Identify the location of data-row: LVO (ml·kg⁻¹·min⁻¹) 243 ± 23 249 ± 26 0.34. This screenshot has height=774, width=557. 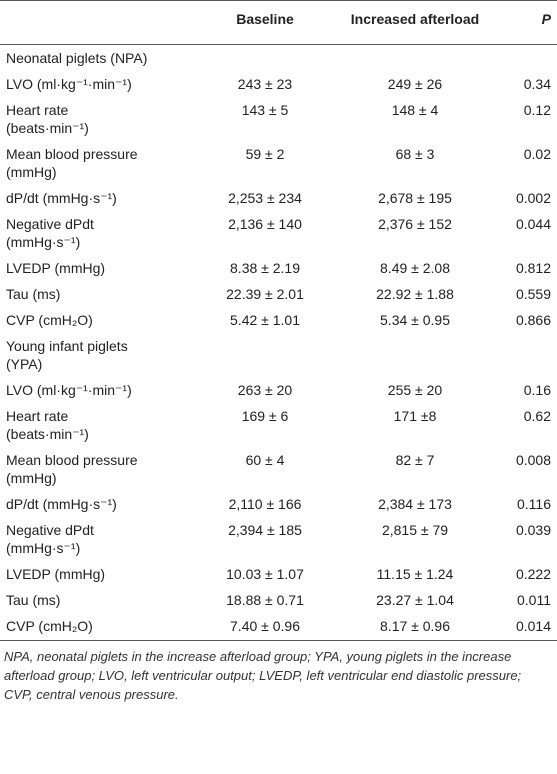
(278, 84).